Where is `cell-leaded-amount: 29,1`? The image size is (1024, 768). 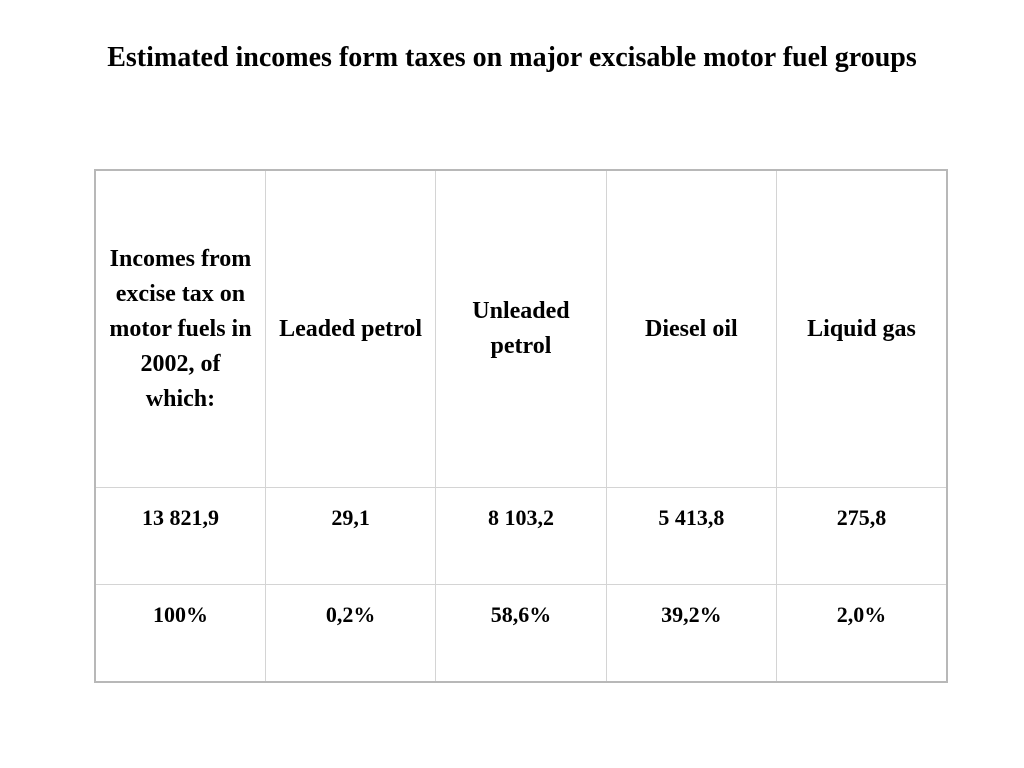 cell-leaded-amount: 29,1 is located at coordinates (350, 536).